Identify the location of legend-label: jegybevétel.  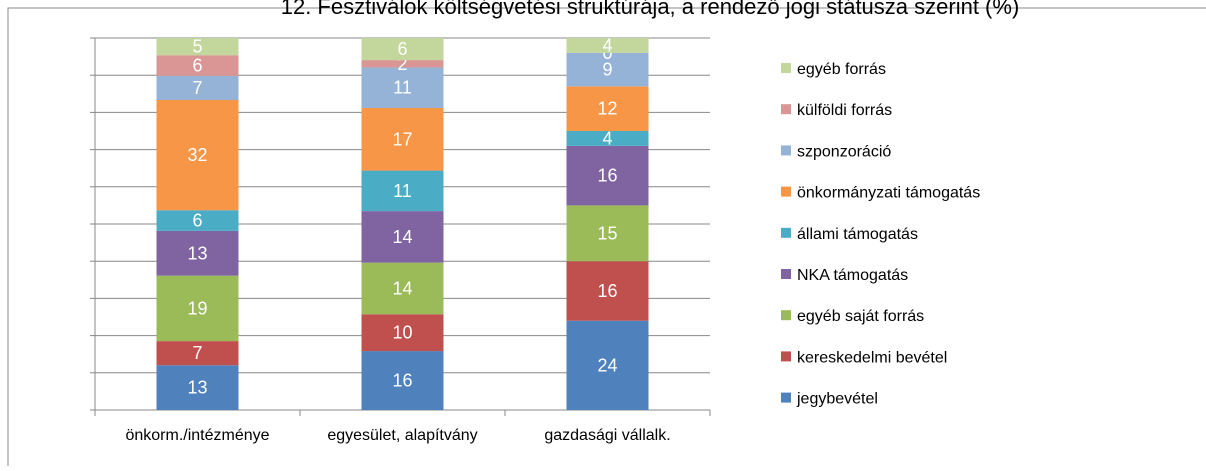
(837, 399).